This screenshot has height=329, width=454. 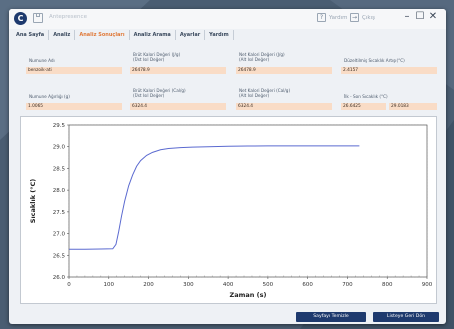 I want to click on x-tick-label: 0, so click(x=69, y=285).